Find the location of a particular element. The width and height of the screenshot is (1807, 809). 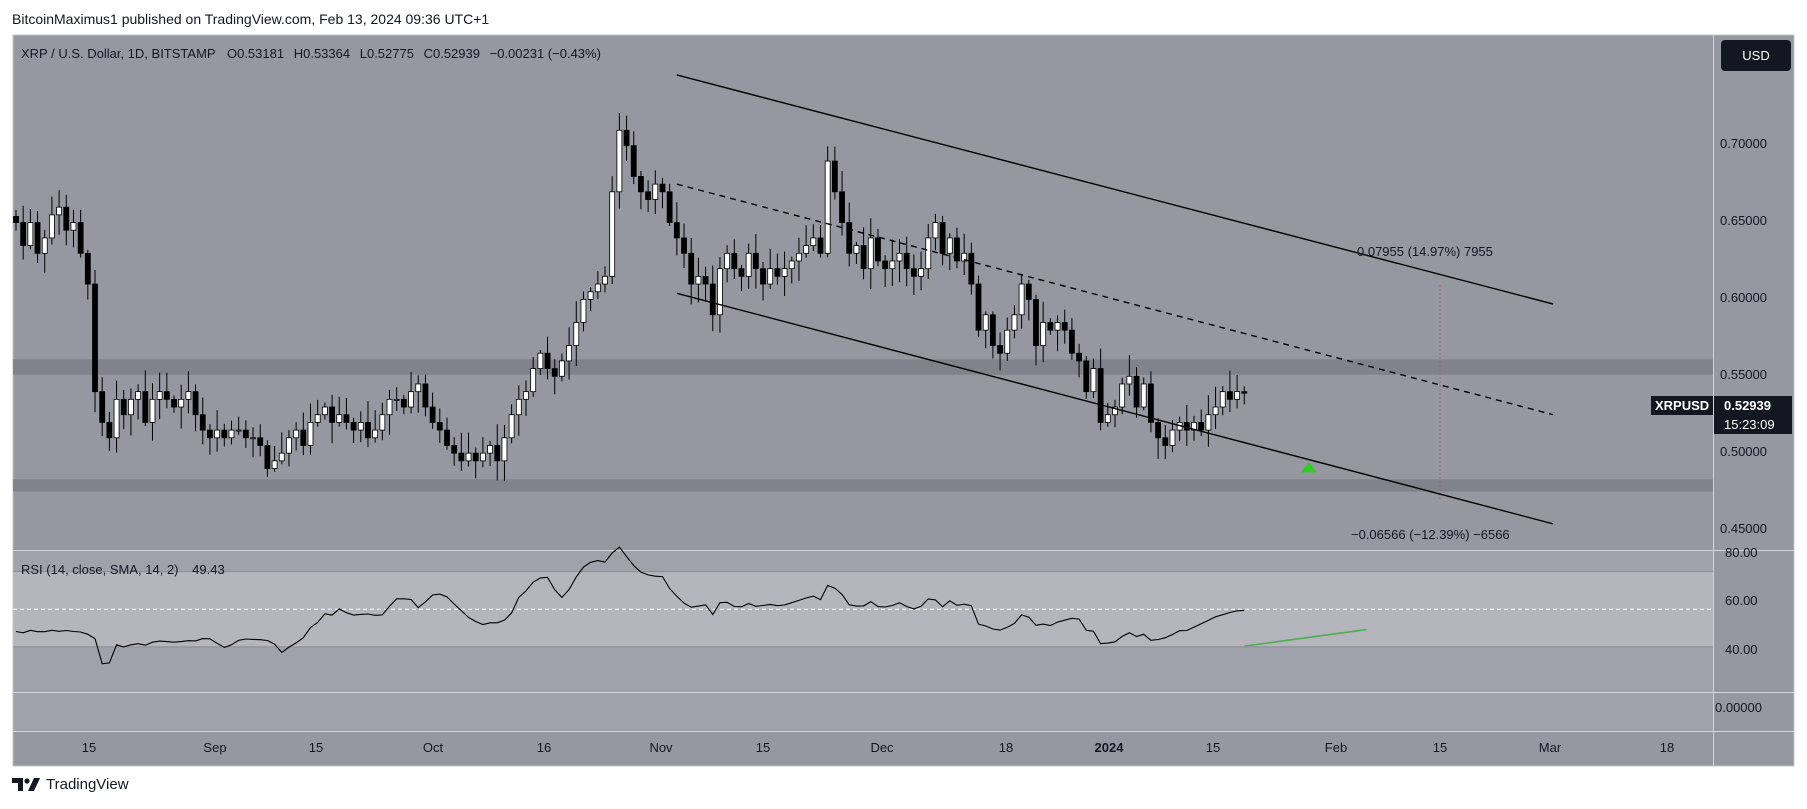

price-axis-label: 0.50000 is located at coordinates (1743, 451).